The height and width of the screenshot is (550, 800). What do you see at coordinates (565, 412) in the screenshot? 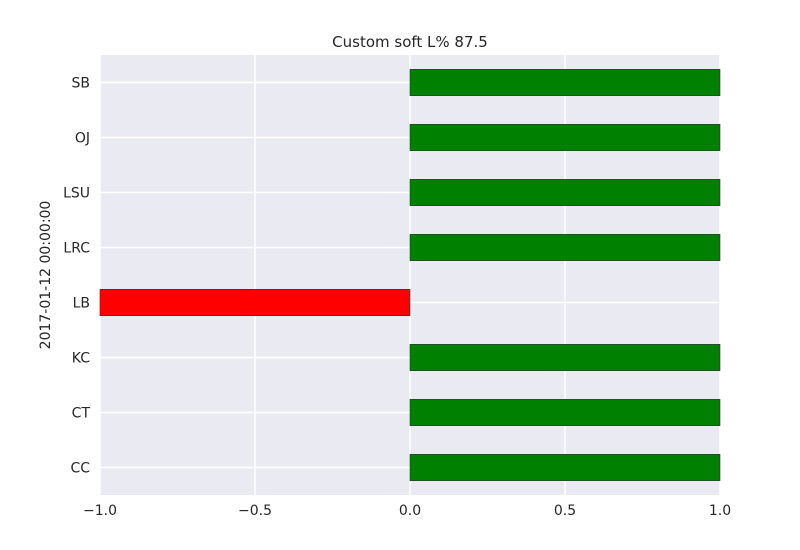
I see `bar-ct` at bounding box center [565, 412].